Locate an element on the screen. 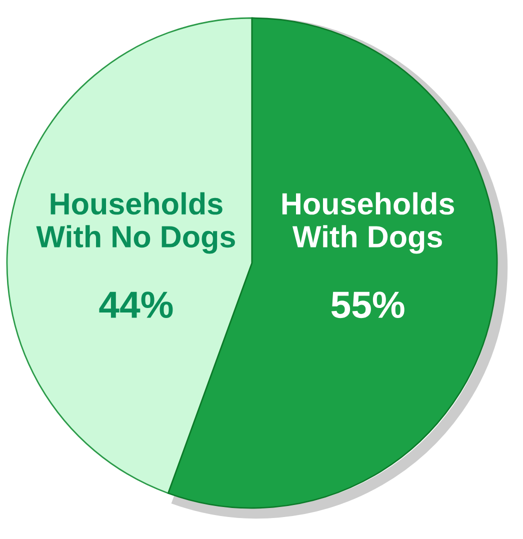 The image size is (523, 539). data-label: 55% is located at coordinates (367, 305).